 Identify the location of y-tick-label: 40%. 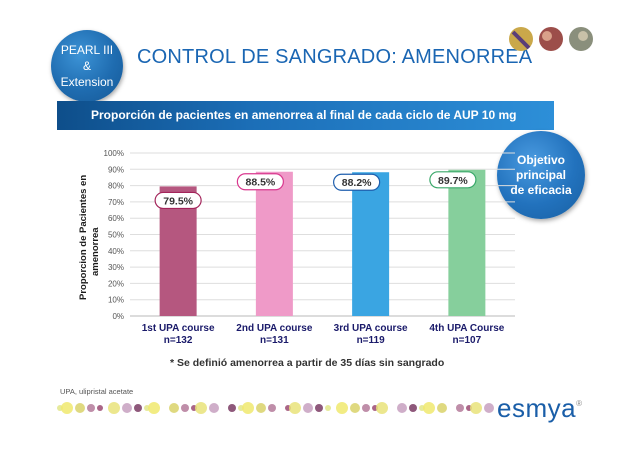
(116, 251).